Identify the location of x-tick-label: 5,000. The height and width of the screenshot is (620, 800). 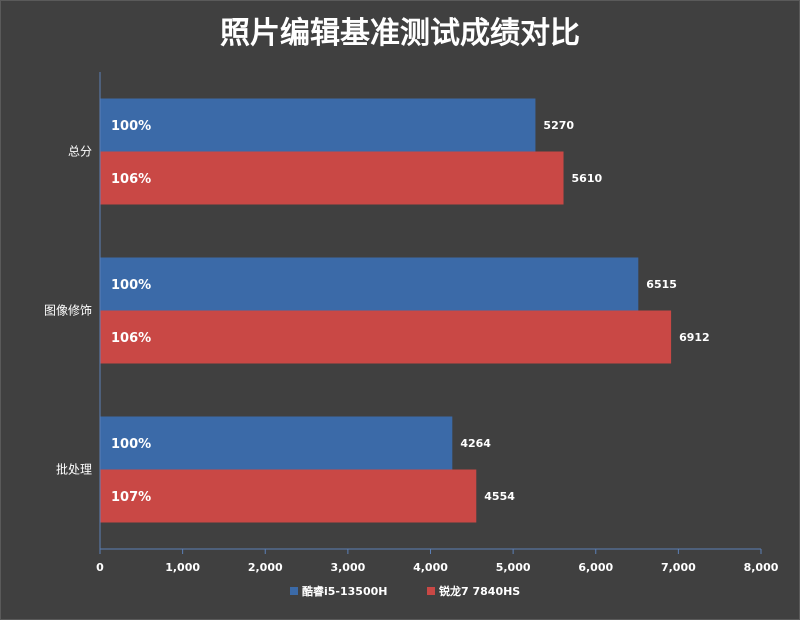
(513, 567).